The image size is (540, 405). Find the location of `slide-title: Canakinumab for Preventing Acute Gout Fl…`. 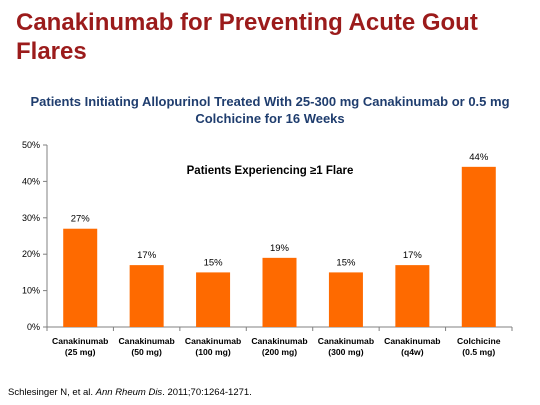

slide-title: Canakinumab for Preventing Acute Gout Fl… is located at coordinates (247, 37).